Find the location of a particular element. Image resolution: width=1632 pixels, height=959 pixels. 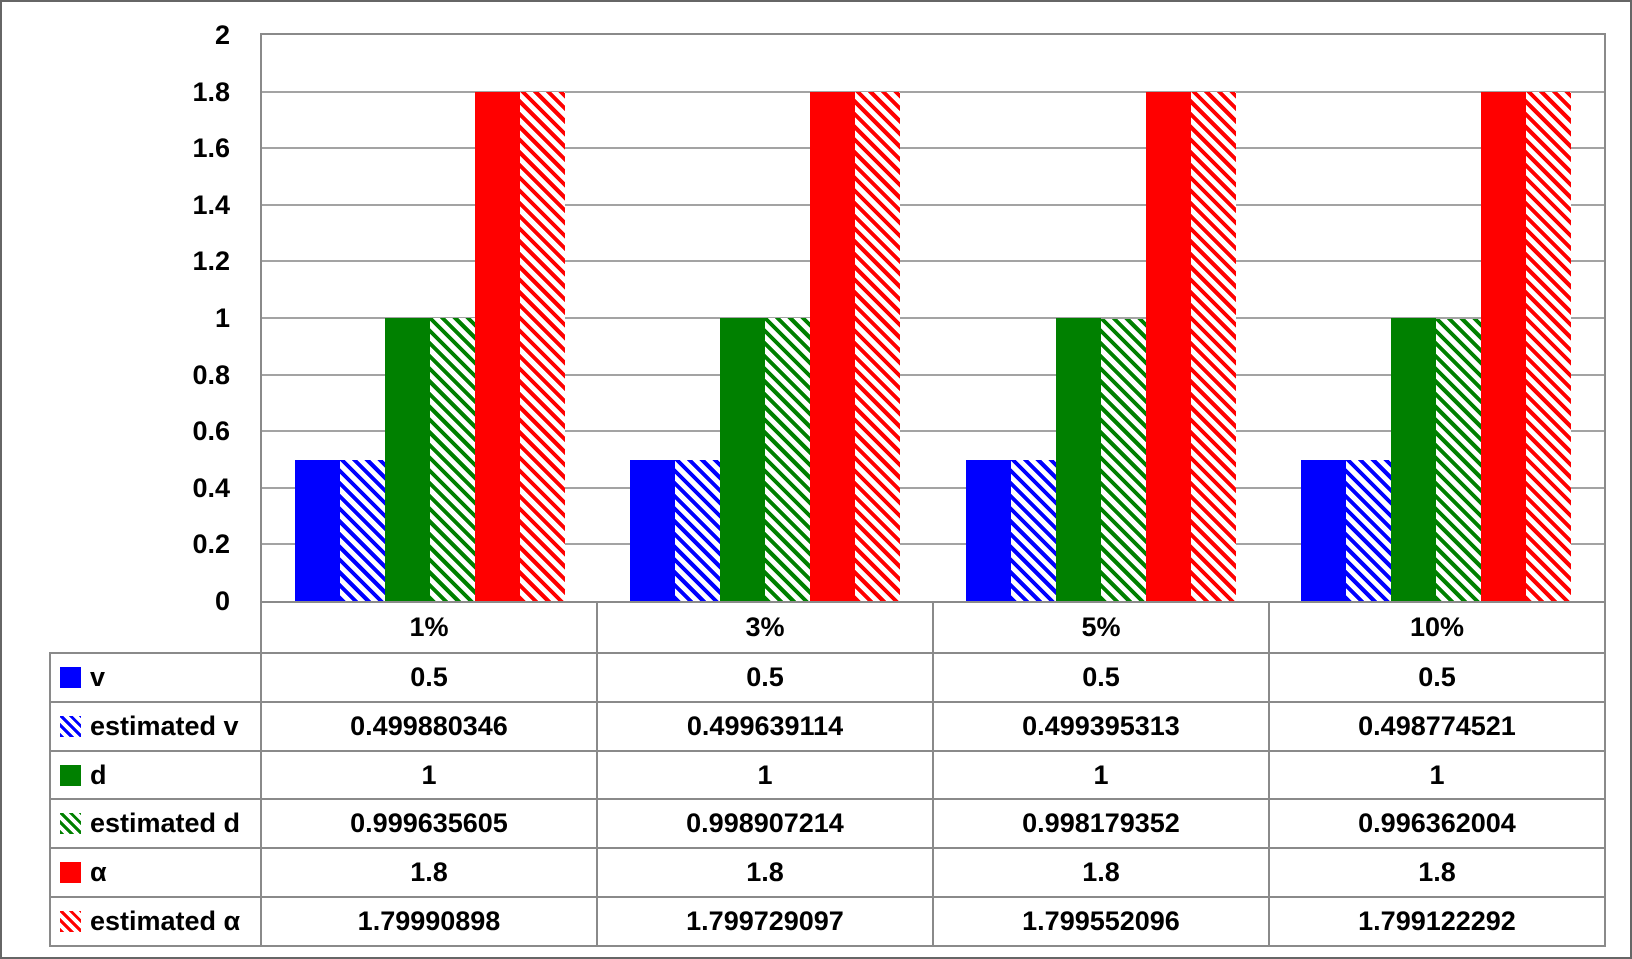

category-cell: 5% is located at coordinates (1102, 627).